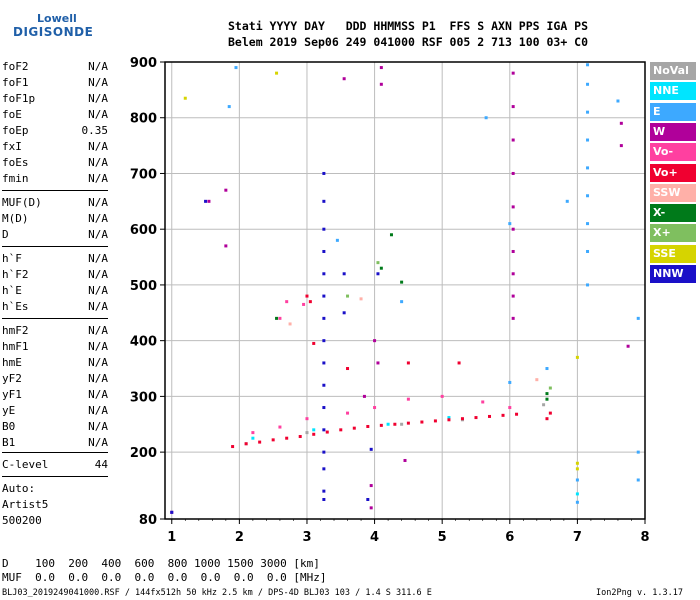  I want to click on param-value: 0.35, so click(95, 130).